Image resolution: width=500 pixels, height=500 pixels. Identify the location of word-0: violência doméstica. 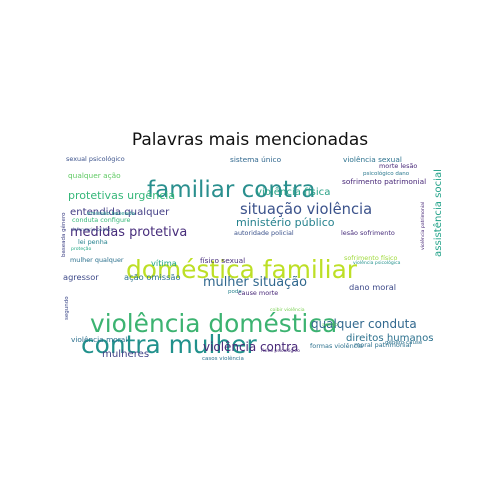
(214, 323).